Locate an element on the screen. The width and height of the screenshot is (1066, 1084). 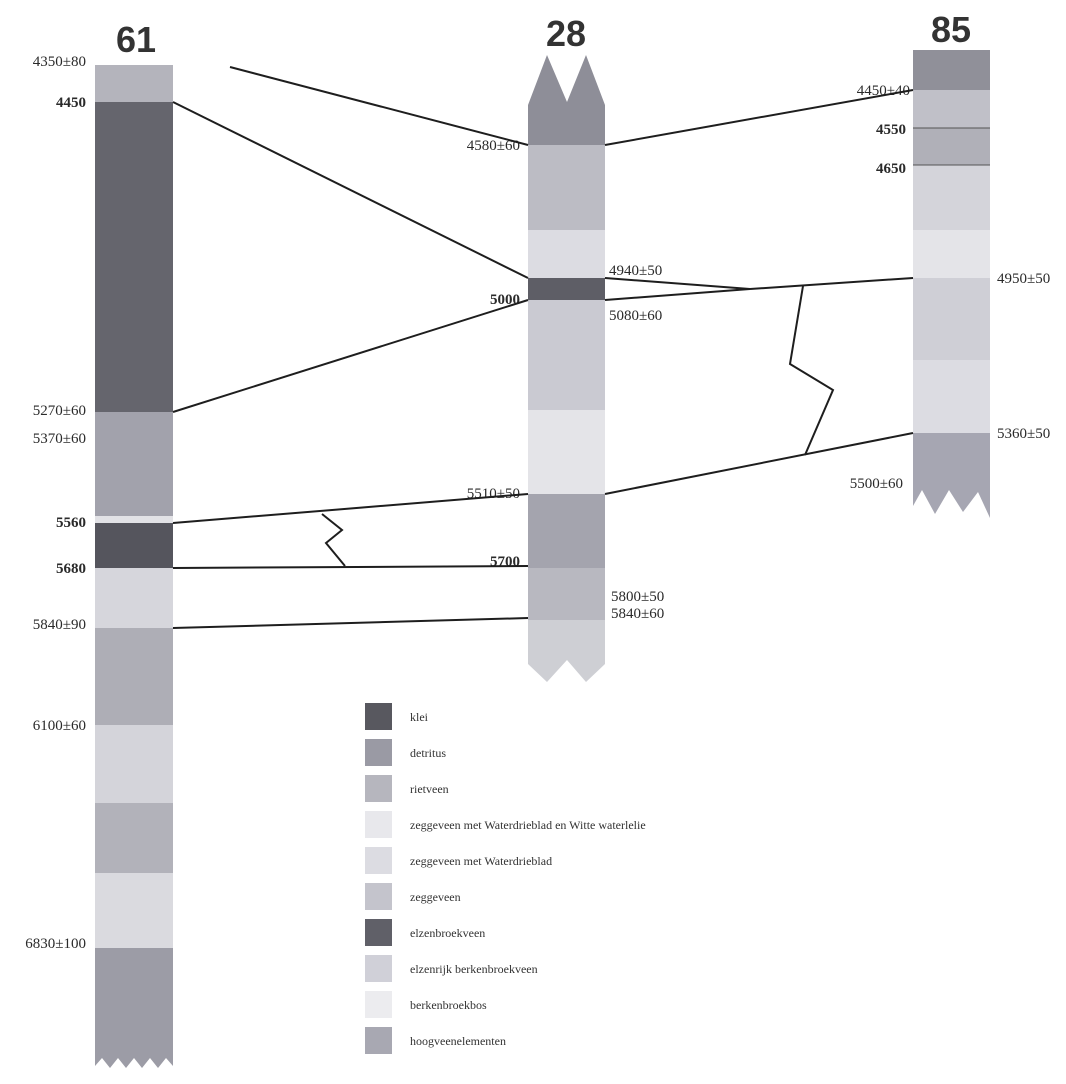
date-label: 5510±50 is located at coordinates (493, 494).